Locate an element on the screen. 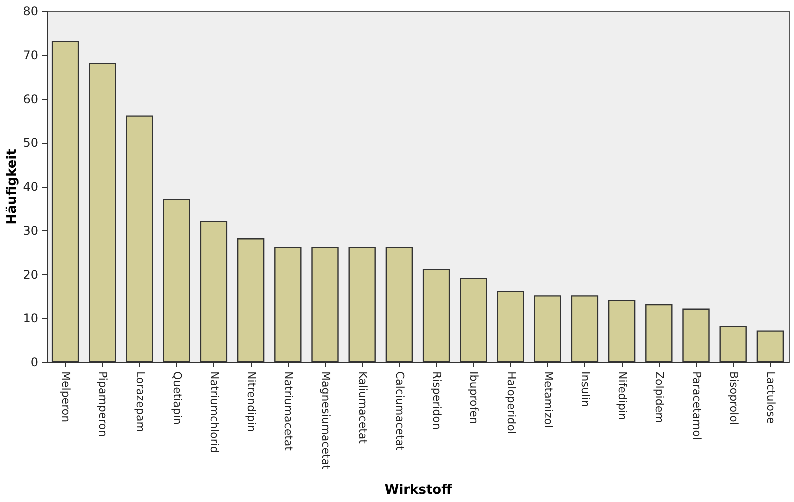 This screenshot has width=794, height=502. y-tick-label: 30 is located at coordinates (30, 231).